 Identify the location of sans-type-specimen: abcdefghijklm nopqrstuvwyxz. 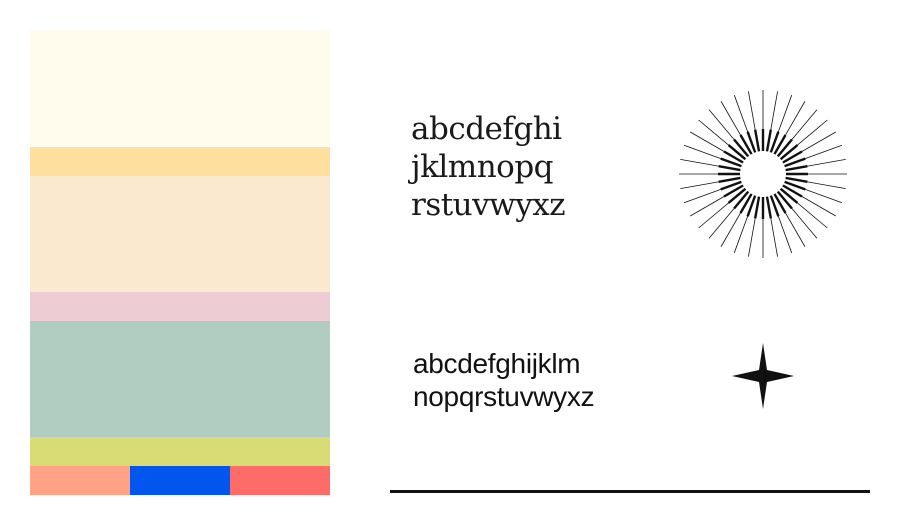
(504, 380).